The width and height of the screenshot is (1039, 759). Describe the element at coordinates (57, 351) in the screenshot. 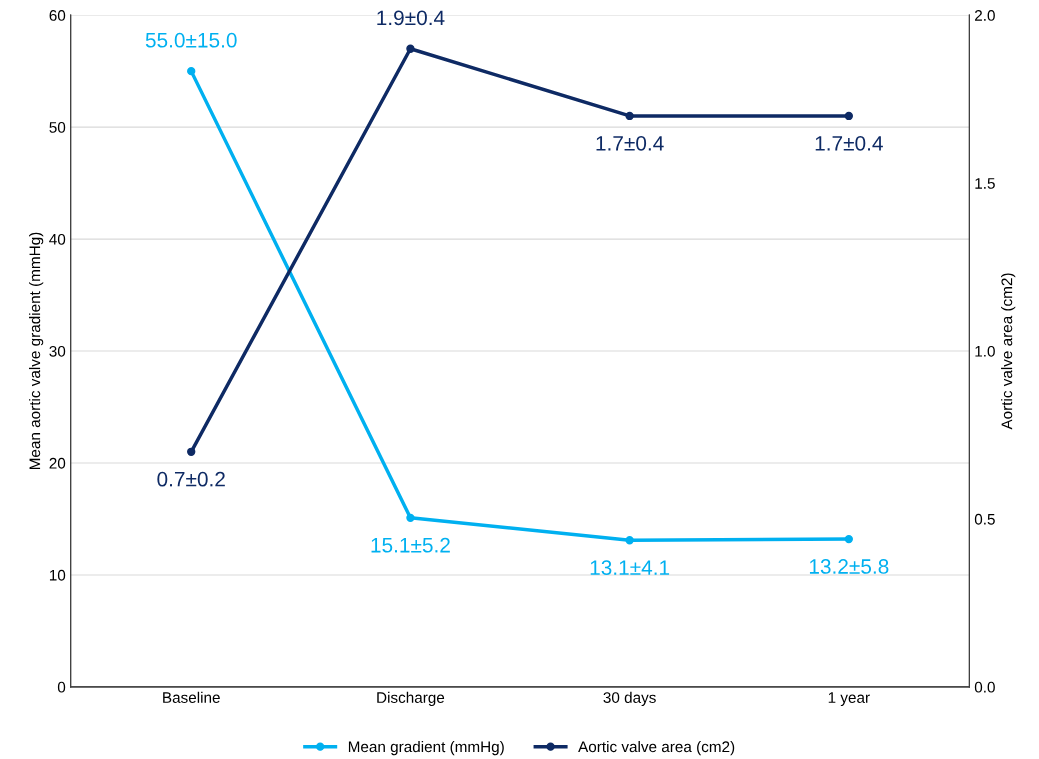

I see `y-tick-label: 30` at that location.